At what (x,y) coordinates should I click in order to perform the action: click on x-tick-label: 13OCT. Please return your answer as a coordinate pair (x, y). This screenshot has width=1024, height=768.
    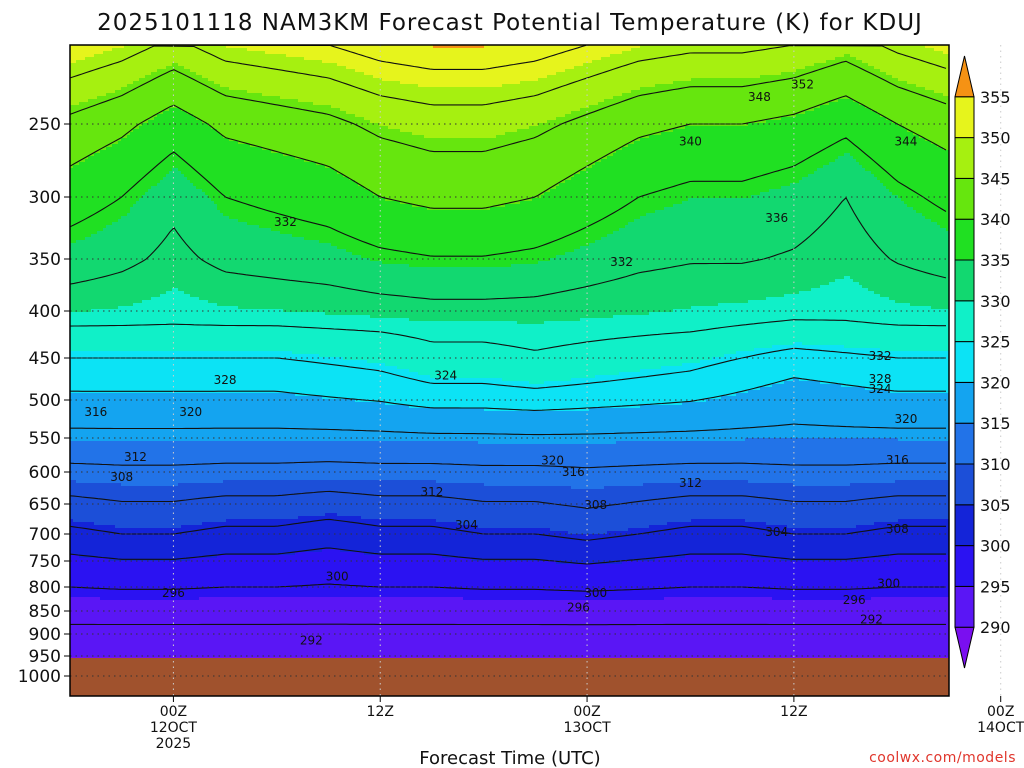
    Looking at the image, I should click on (587, 728).